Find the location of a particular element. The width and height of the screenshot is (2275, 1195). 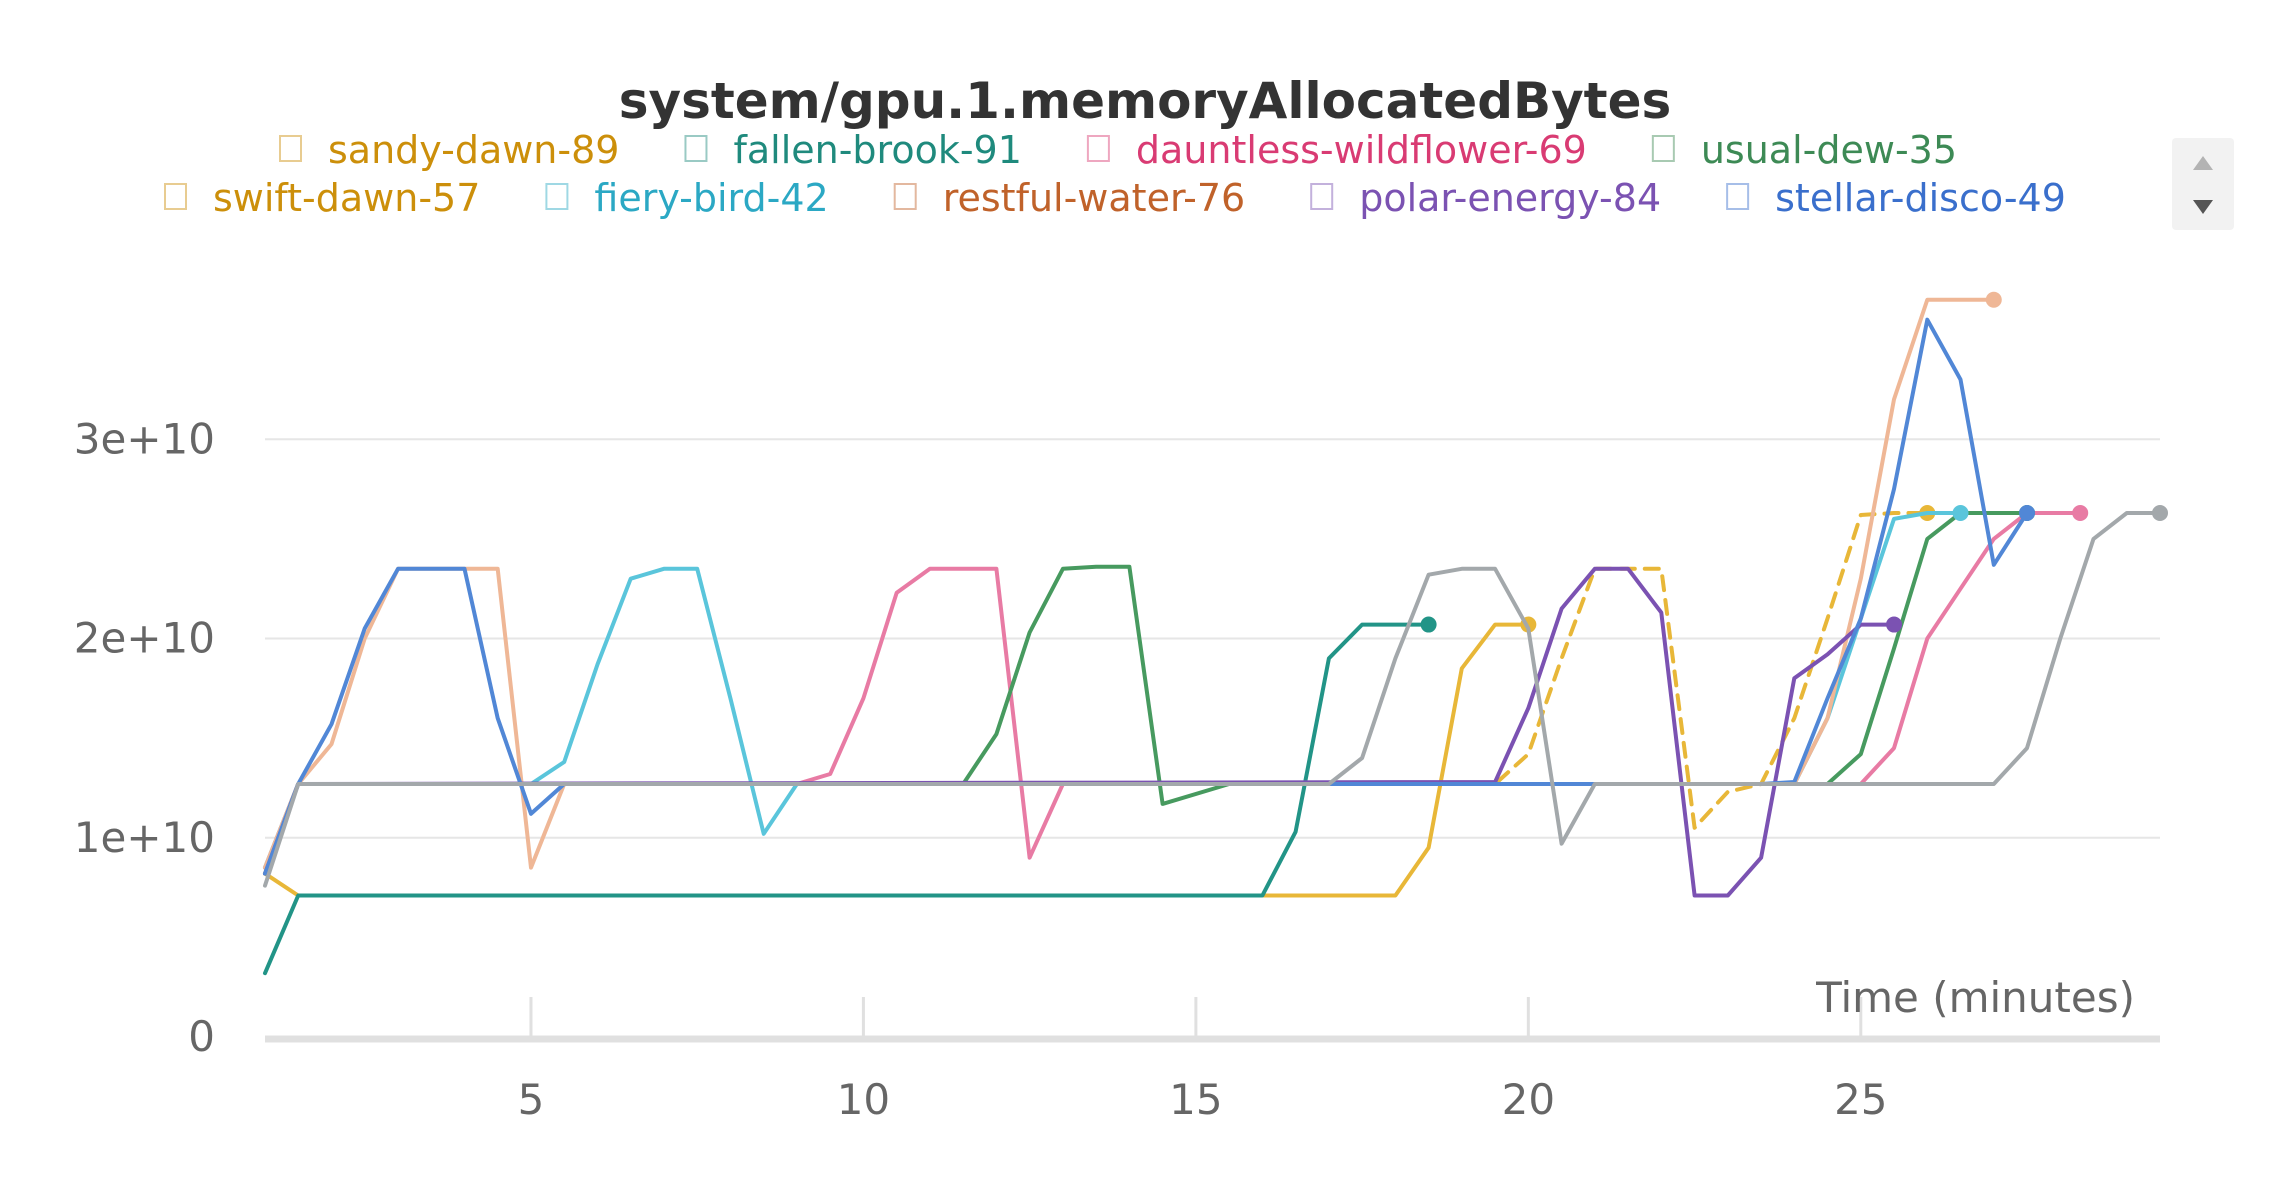

x-tick-label: 10 is located at coordinates (863, 1099).